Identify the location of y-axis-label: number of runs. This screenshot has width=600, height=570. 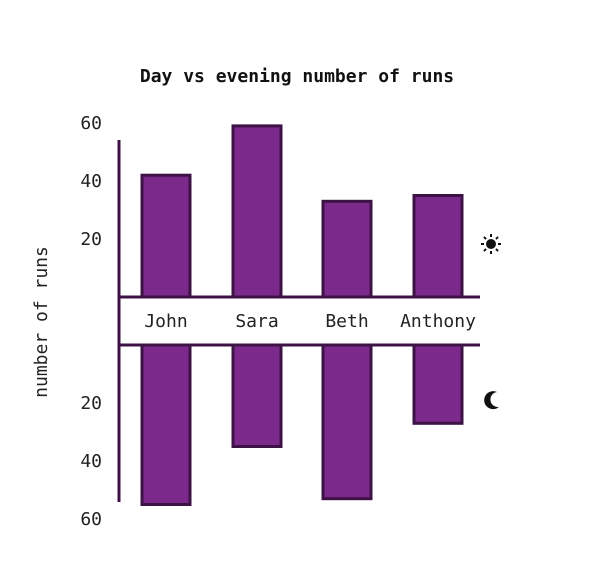
(41, 322).